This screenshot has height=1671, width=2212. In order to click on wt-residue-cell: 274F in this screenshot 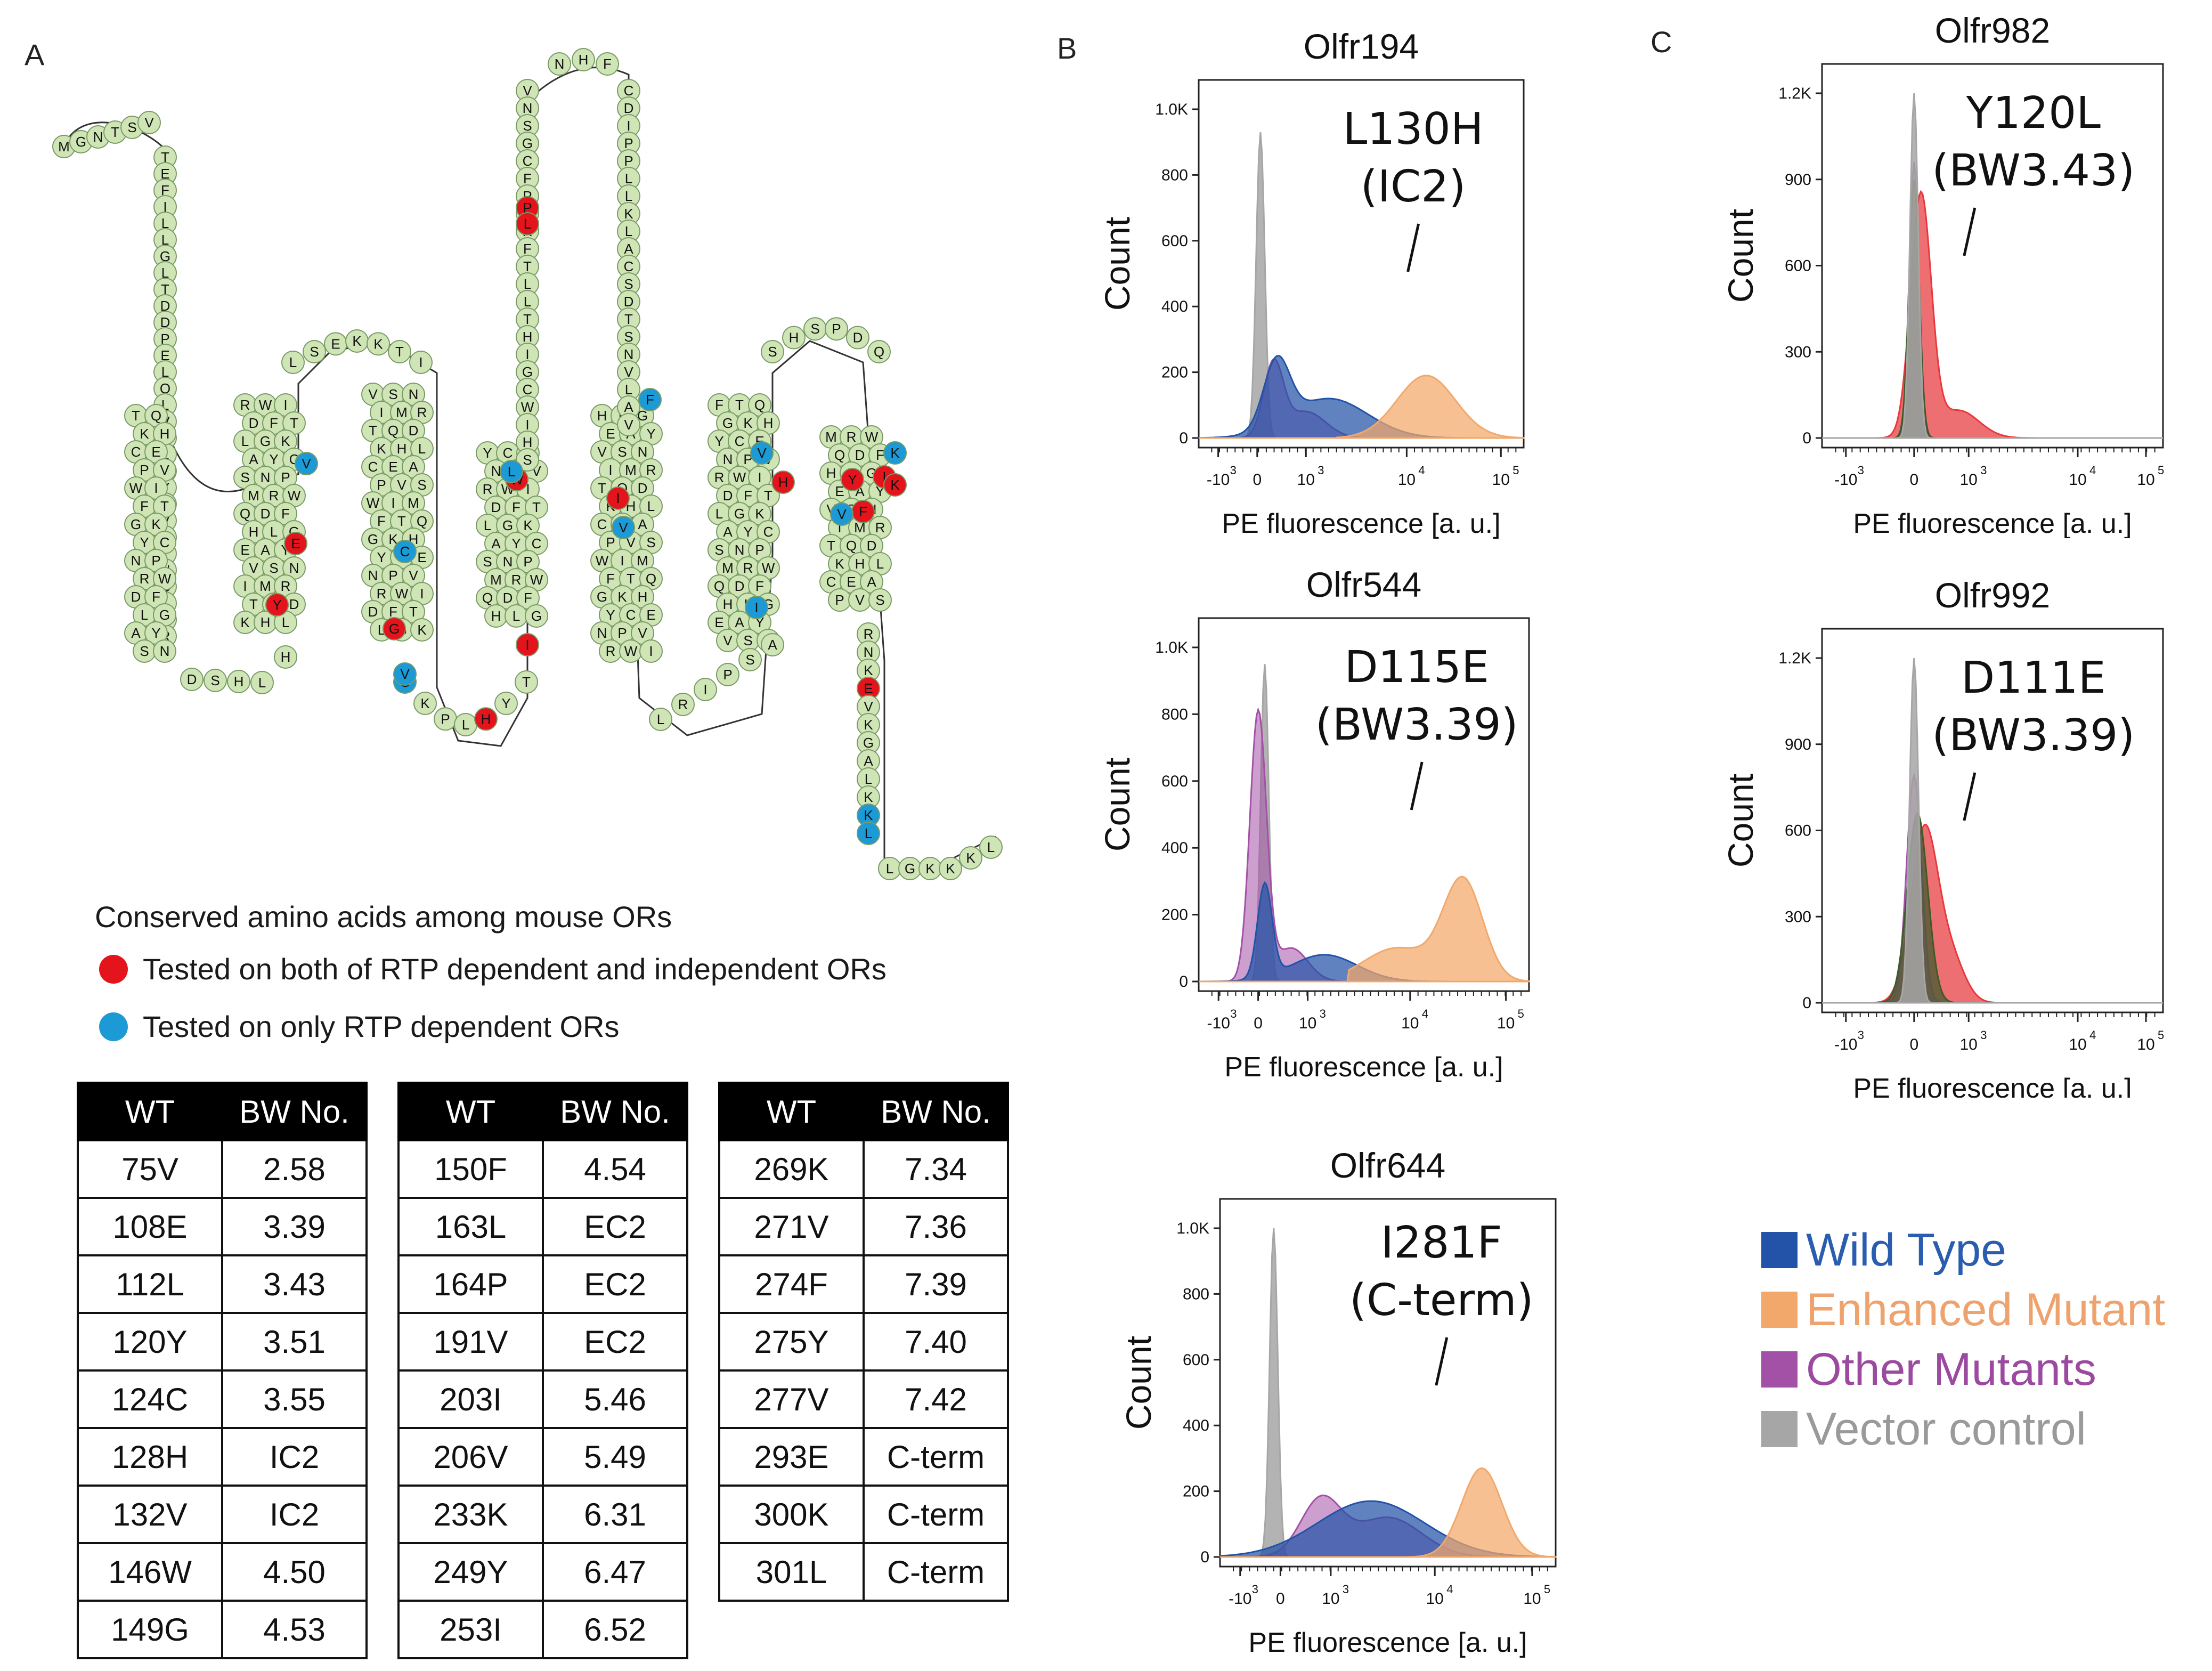, I will do `click(791, 1284)`.